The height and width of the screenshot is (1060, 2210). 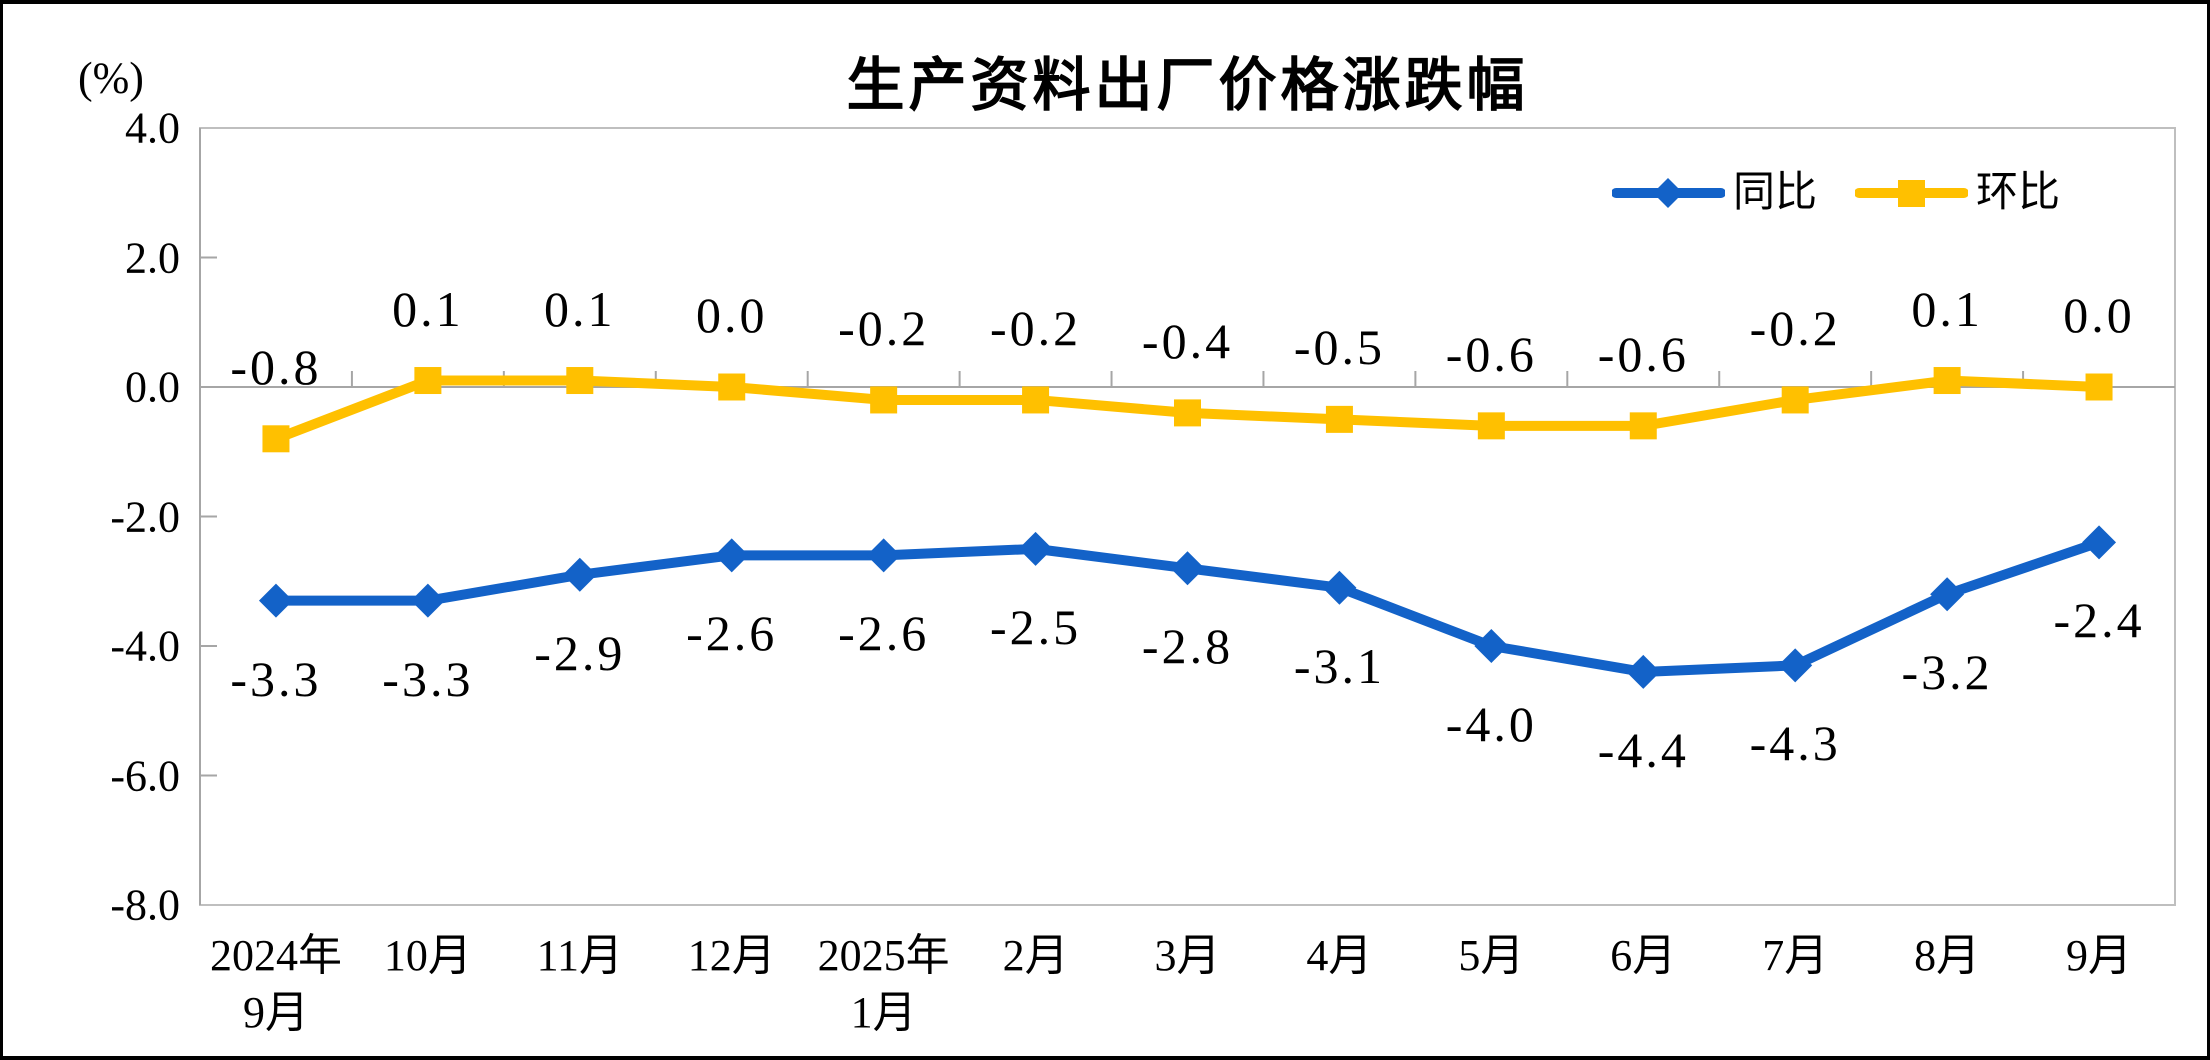 What do you see at coordinates (2099, 955) in the screenshot?
I see `x-tick-label: 9月` at bounding box center [2099, 955].